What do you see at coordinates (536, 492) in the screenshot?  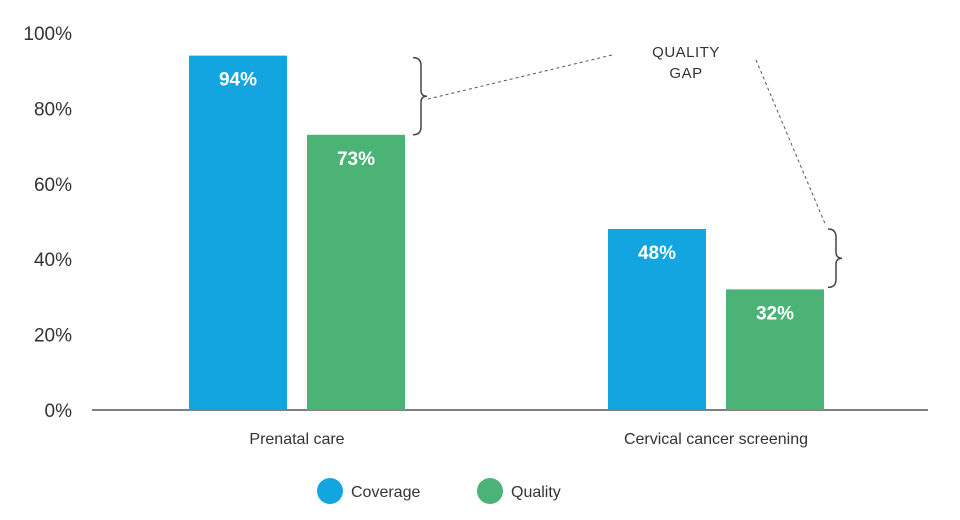 I see `legend-label-quality: Quality` at bounding box center [536, 492].